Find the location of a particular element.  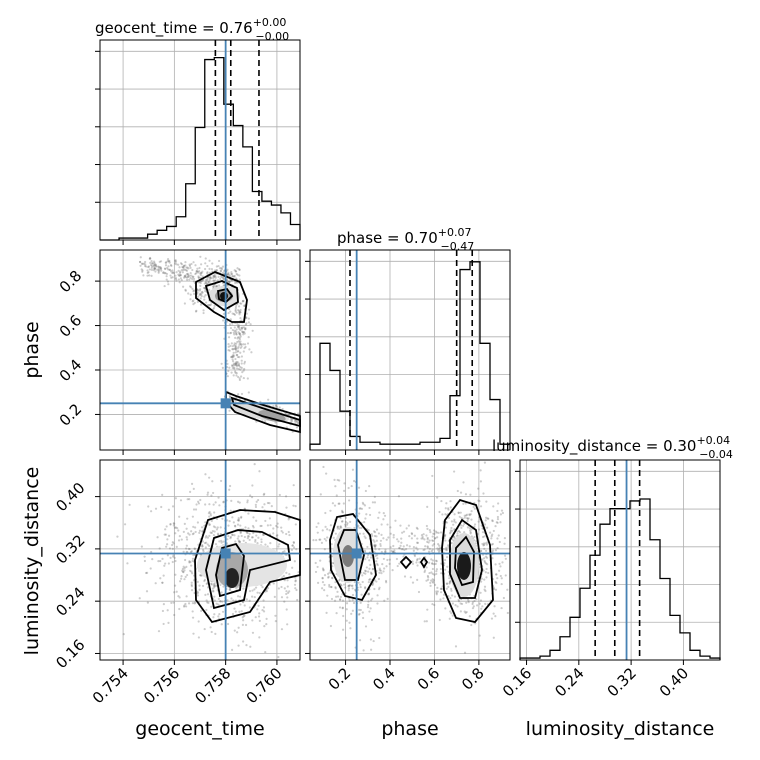

histogram-luminosity_distance is located at coordinates (620, 579).